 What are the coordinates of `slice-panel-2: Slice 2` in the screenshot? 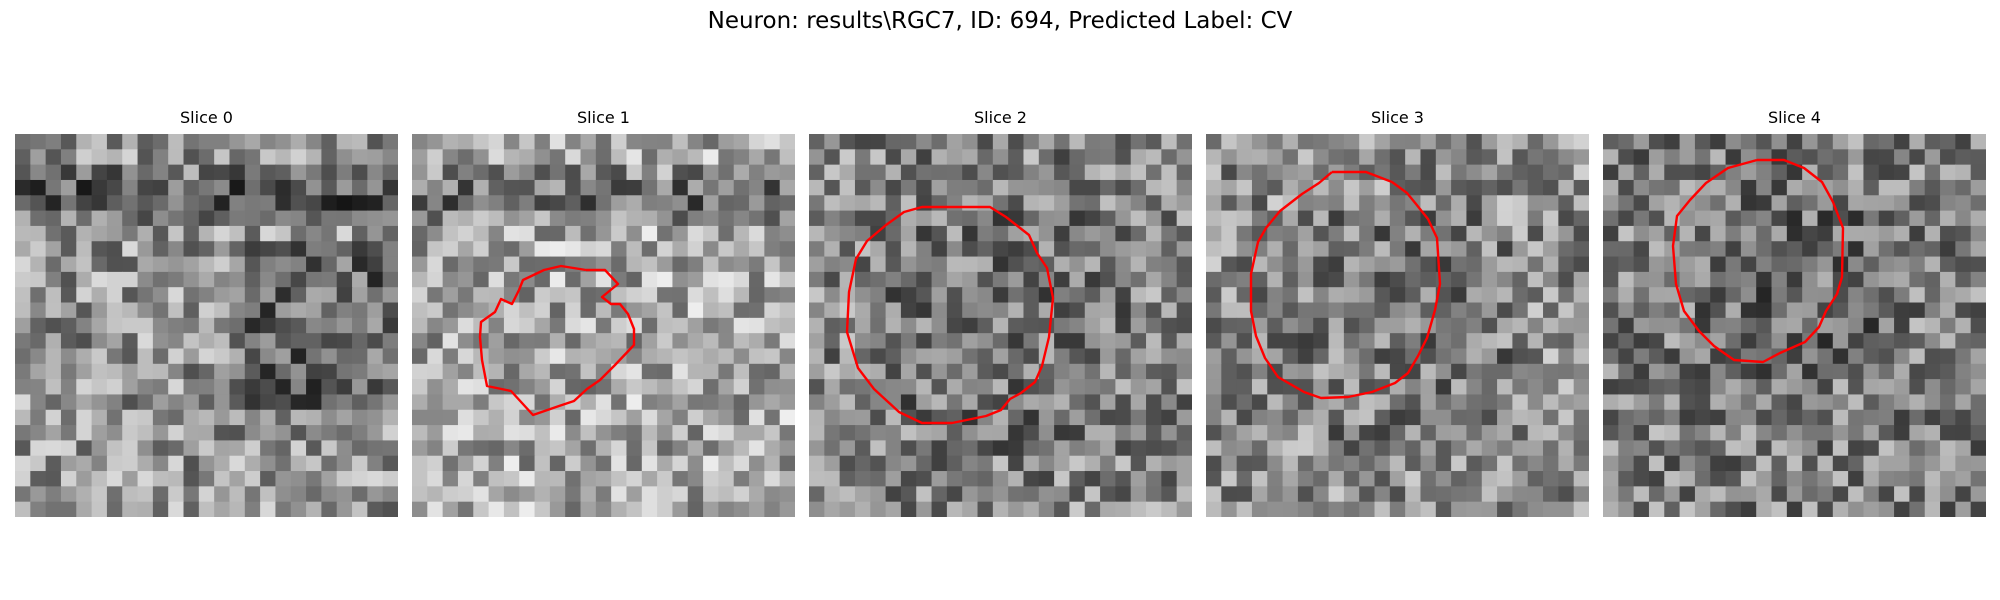 It's located at (1000, 312).